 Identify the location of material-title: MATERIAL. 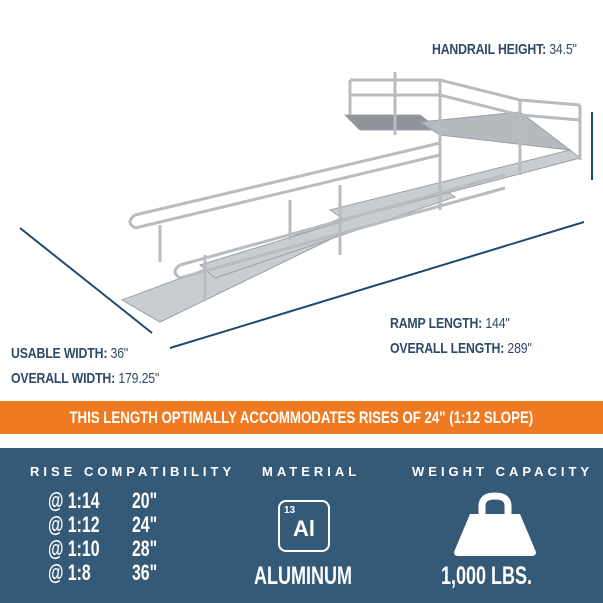
(311, 471).